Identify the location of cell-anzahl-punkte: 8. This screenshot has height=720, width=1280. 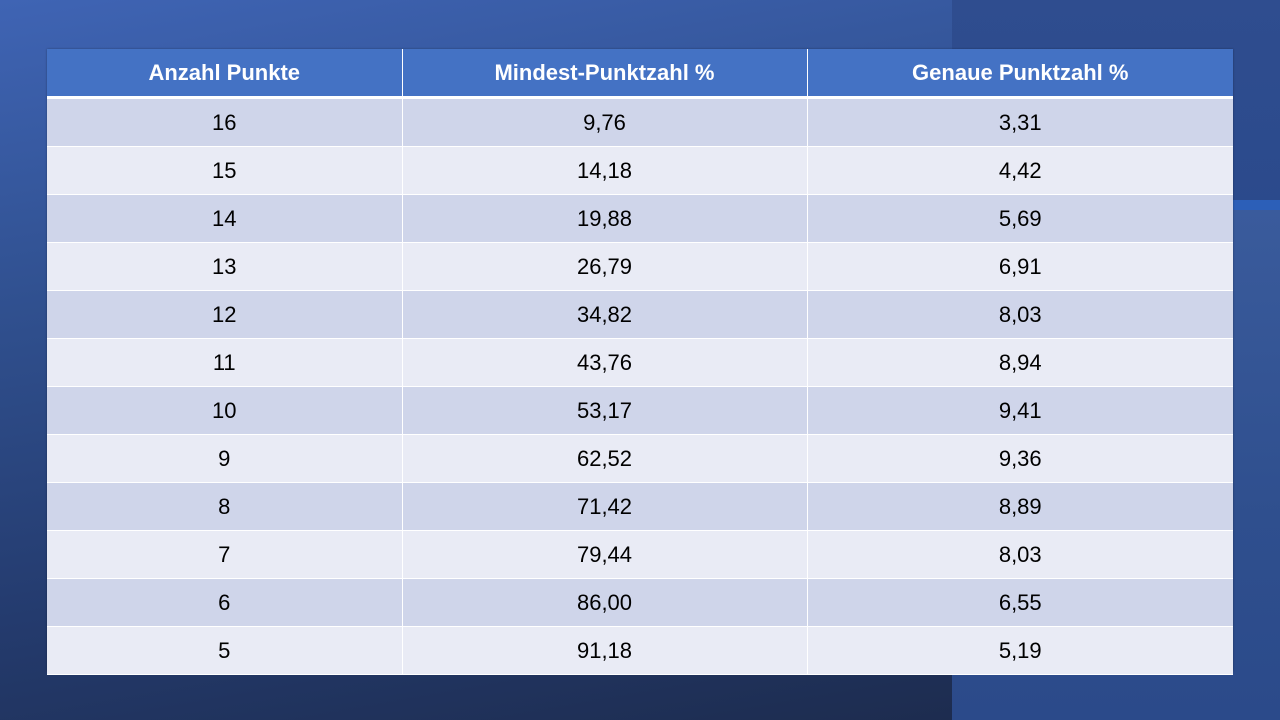
(225, 506).